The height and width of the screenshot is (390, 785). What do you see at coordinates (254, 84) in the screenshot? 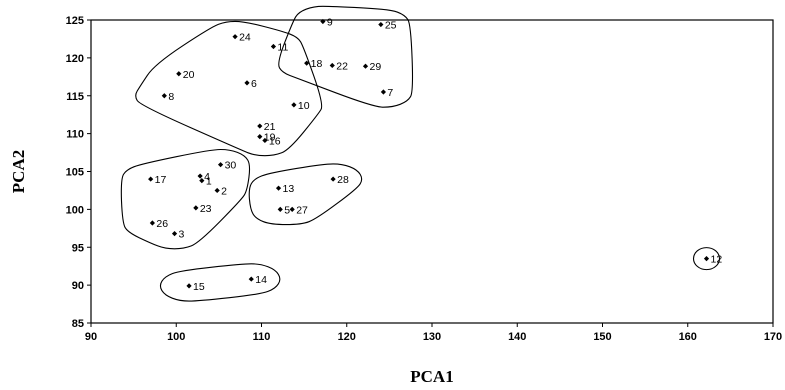
I see `point-label: 6` at bounding box center [254, 84].